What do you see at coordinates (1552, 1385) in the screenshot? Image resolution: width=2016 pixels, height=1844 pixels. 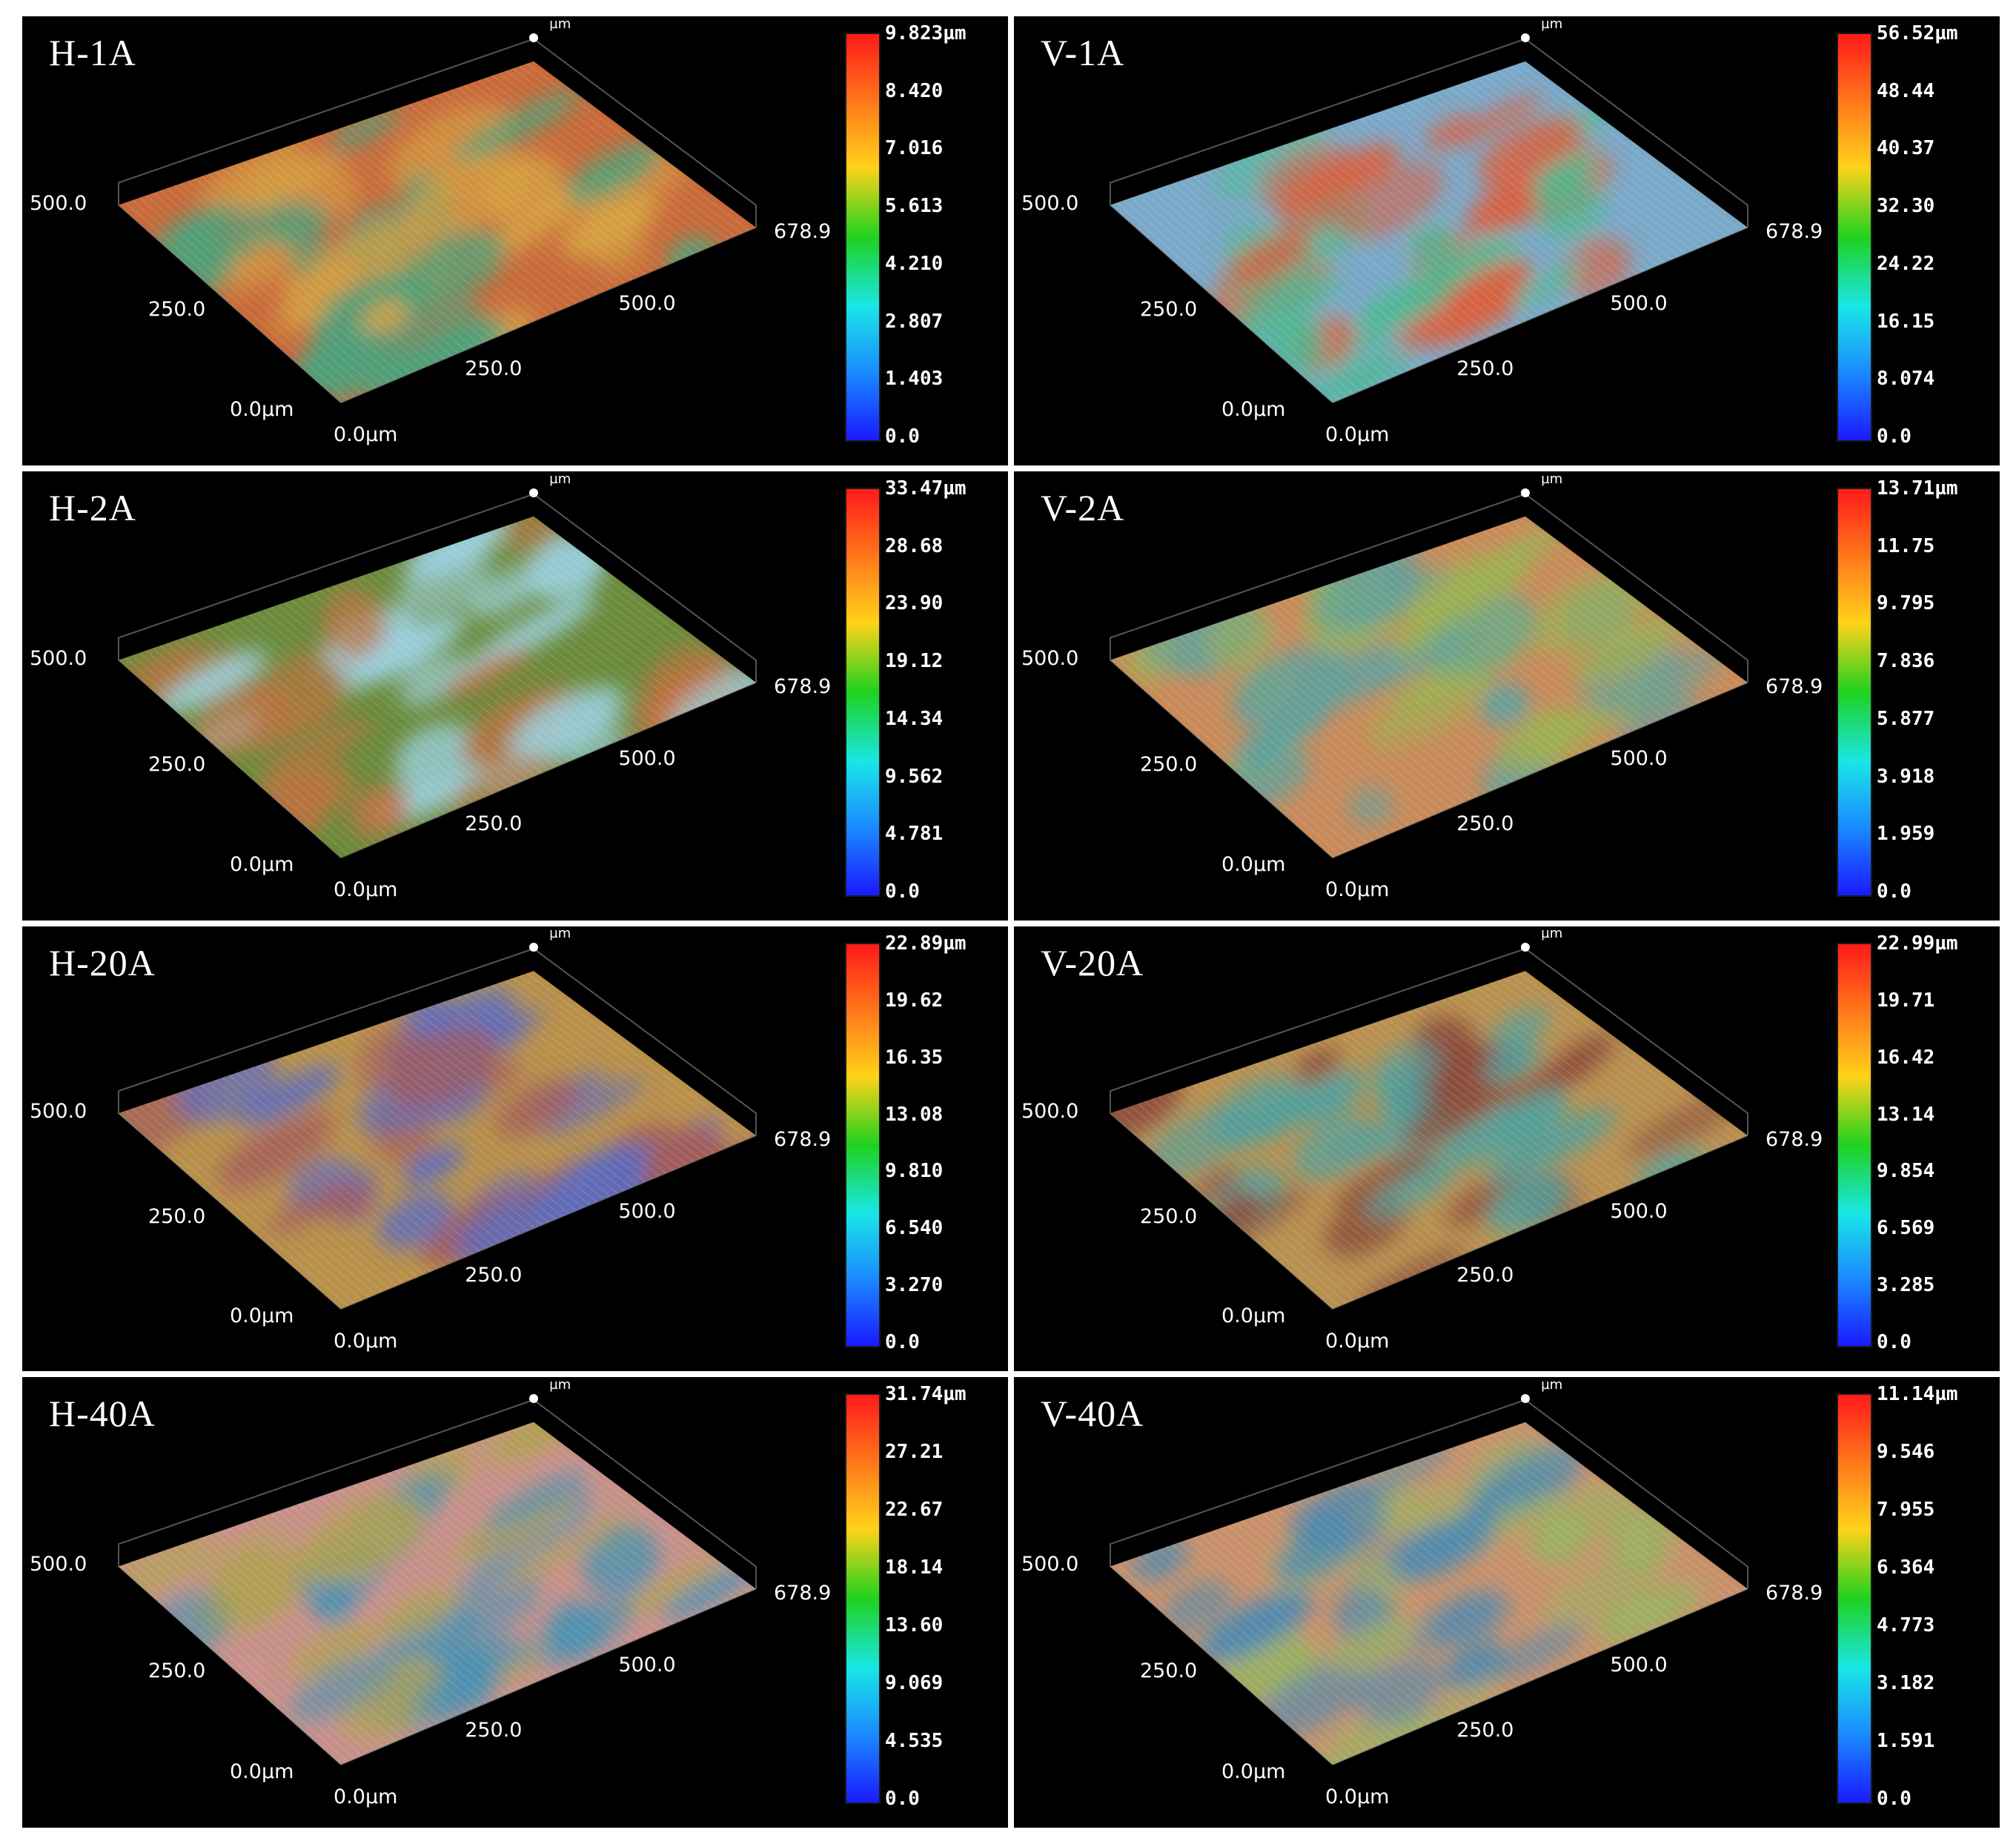 I see `z-max-label: 11.14µm` at bounding box center [1552, 1385].